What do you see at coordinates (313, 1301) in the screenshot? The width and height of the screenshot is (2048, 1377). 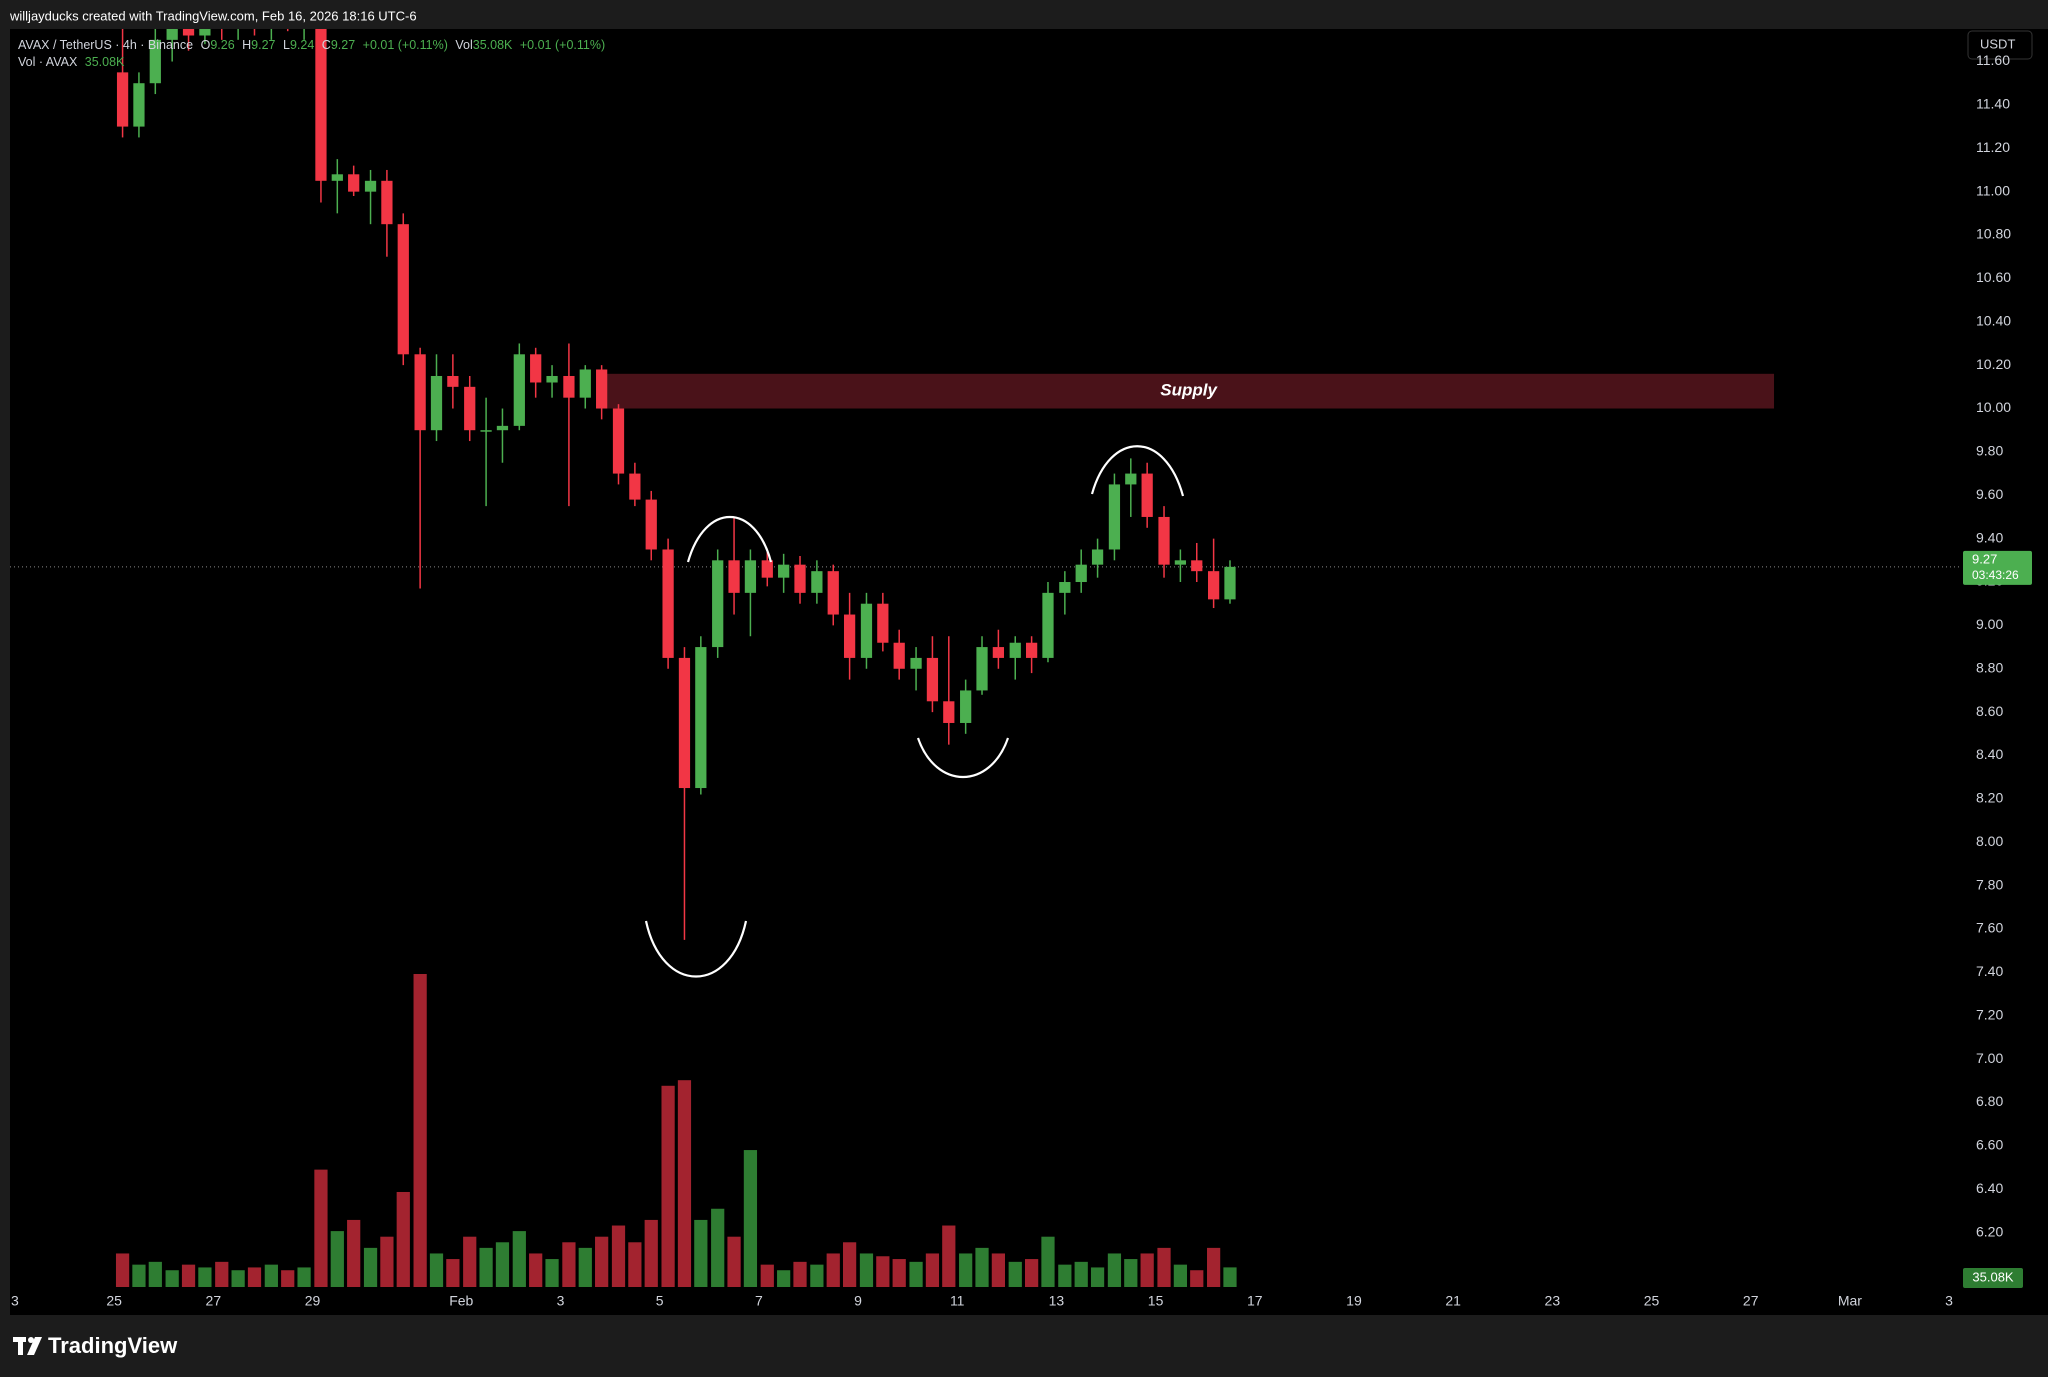 I see `x-tick-label: 29` at bounding box center [313, 1301].